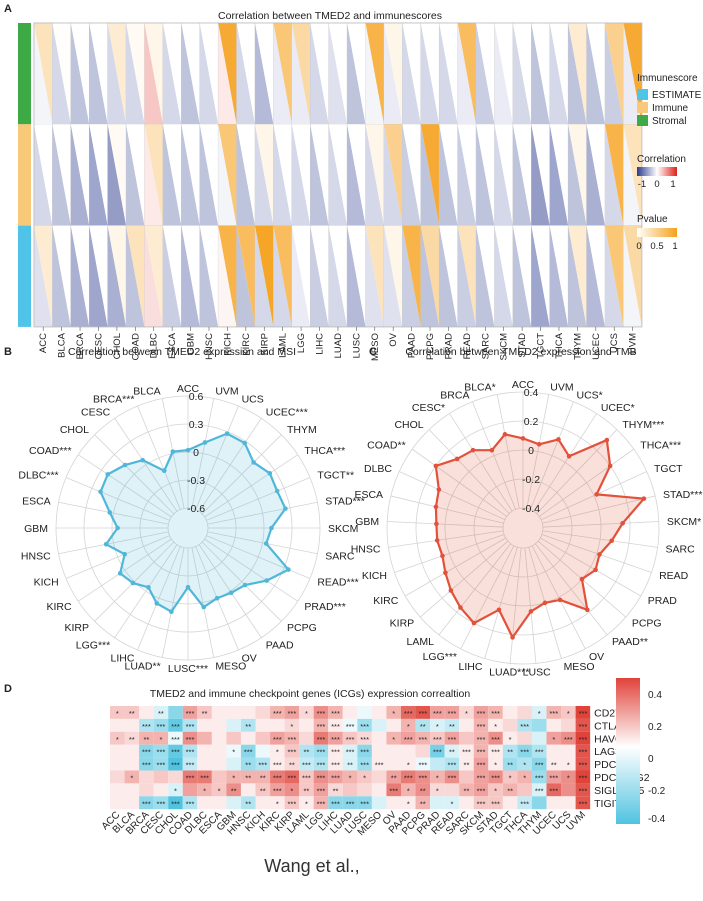 This screenshot has height=901, width=703. I want to click on x-tick-label: OV, so click(393, 339).